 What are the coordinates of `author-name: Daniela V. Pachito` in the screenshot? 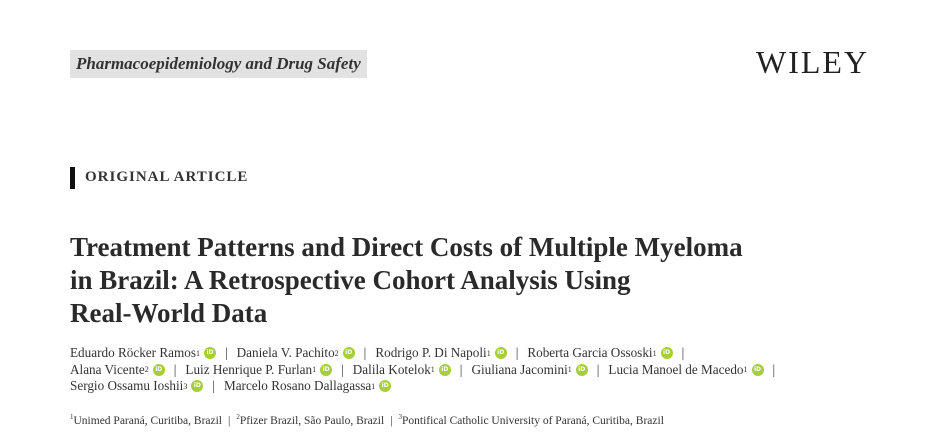 It's located at (285, 352).